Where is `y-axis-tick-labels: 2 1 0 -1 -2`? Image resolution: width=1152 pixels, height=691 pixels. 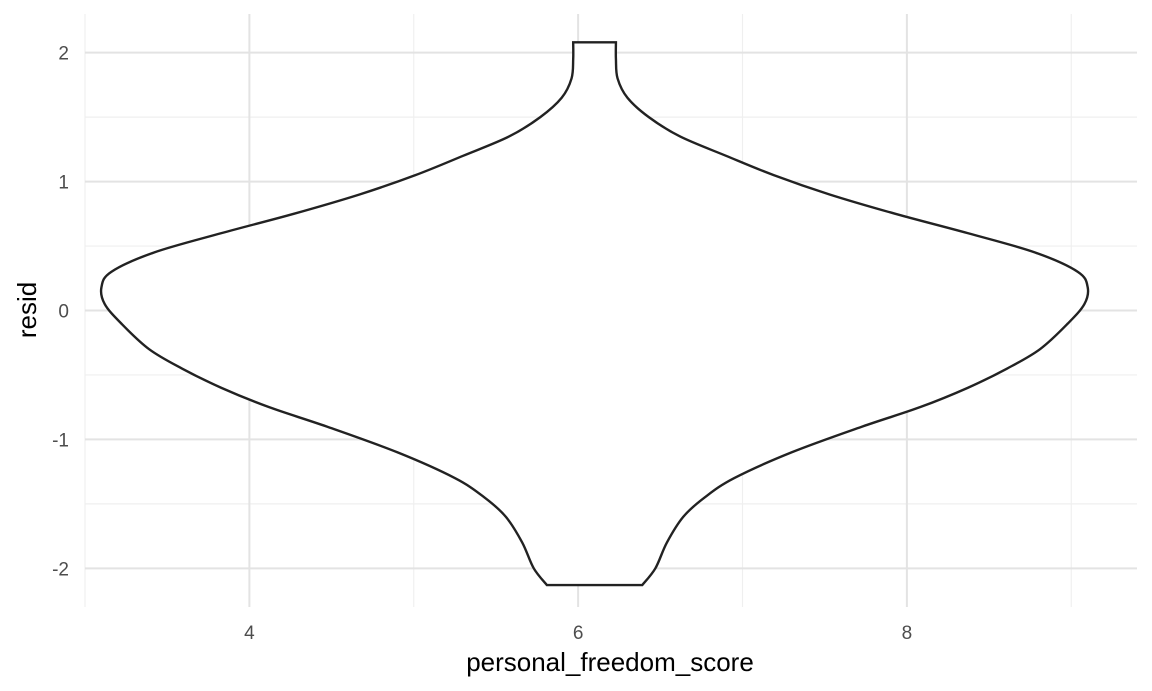
y-axis-tick-labels: 2 1 0 -1 -2 is located at coordinates (60, 312).